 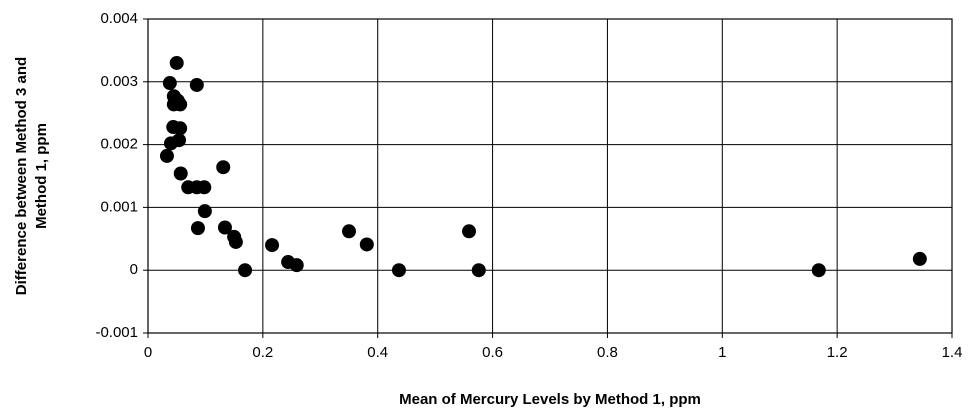 I want to click on y-tick-label: 0, so click(x=134, y=269).